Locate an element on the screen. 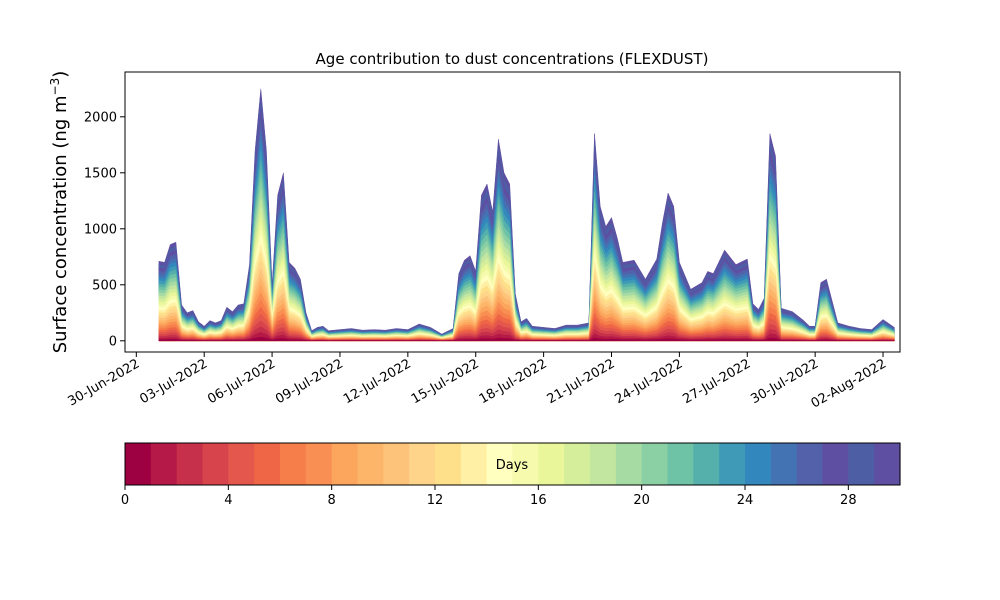 The image size is (1000, 600). y-tick-label: 0 is located at coordinates (113, 341).